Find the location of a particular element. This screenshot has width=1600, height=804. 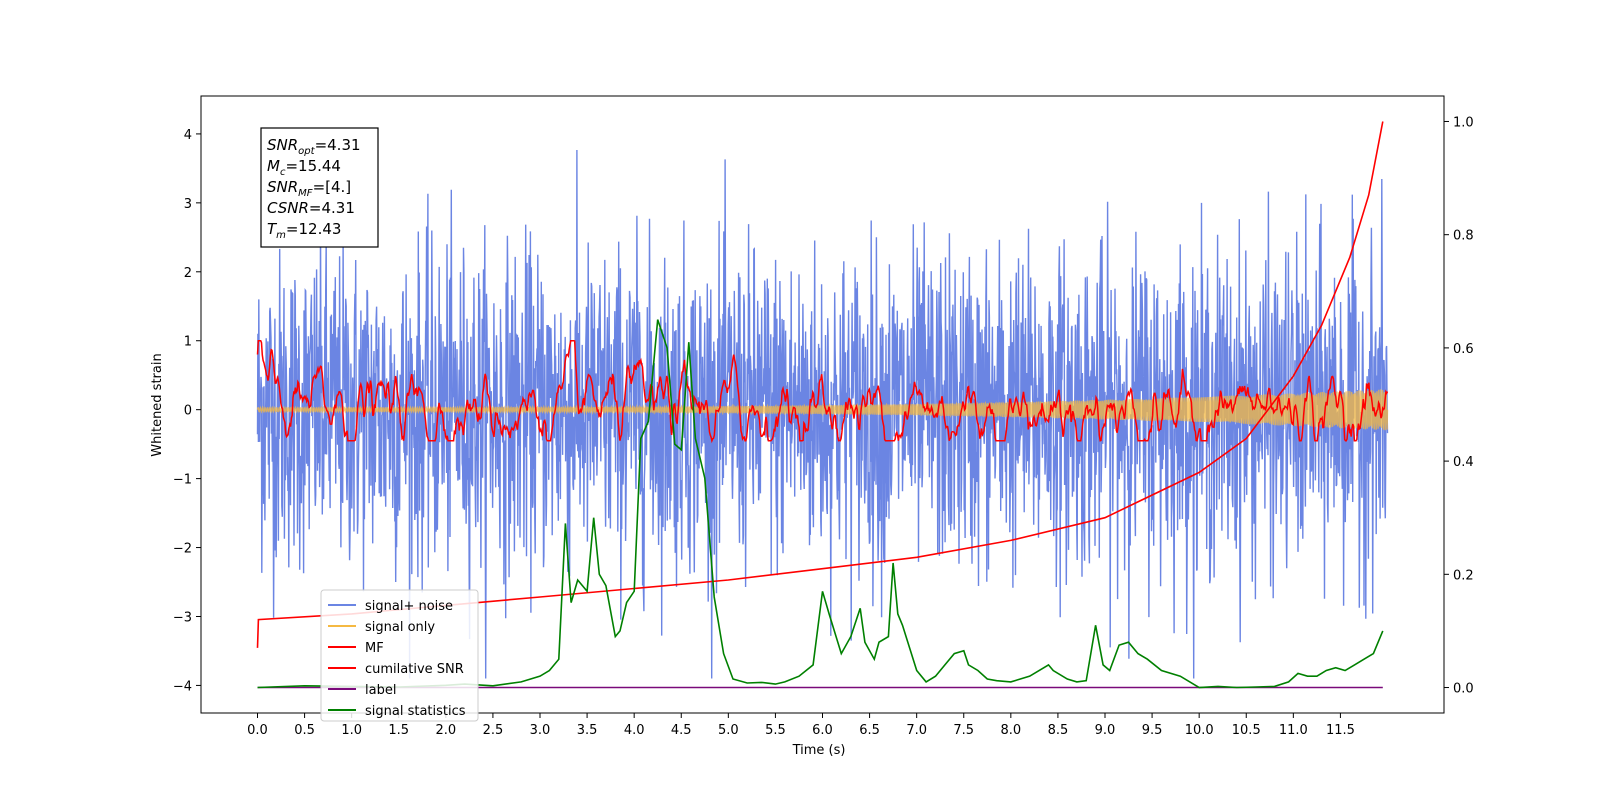

y2-tick-label: 0.8 is located at coordinates (1463, 236).